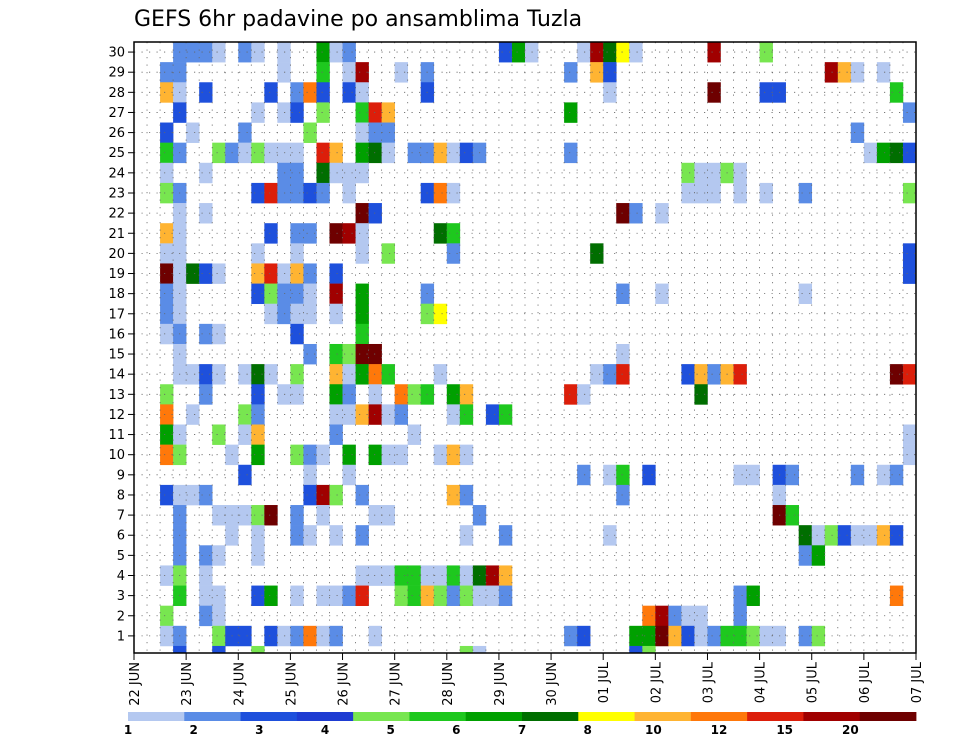 This screenshot has width=960, height=742. Describe the element at coordinates (116, 234) in the screenshot. I see `y-tick-label: 21` at that location.